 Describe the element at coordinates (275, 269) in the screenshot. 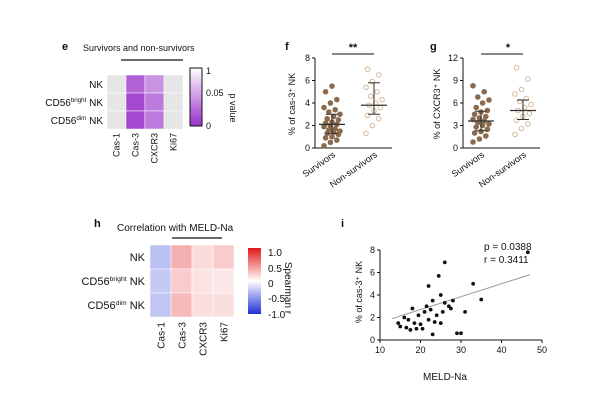

I see `colorbar-h-tick: 0.5` at that location.